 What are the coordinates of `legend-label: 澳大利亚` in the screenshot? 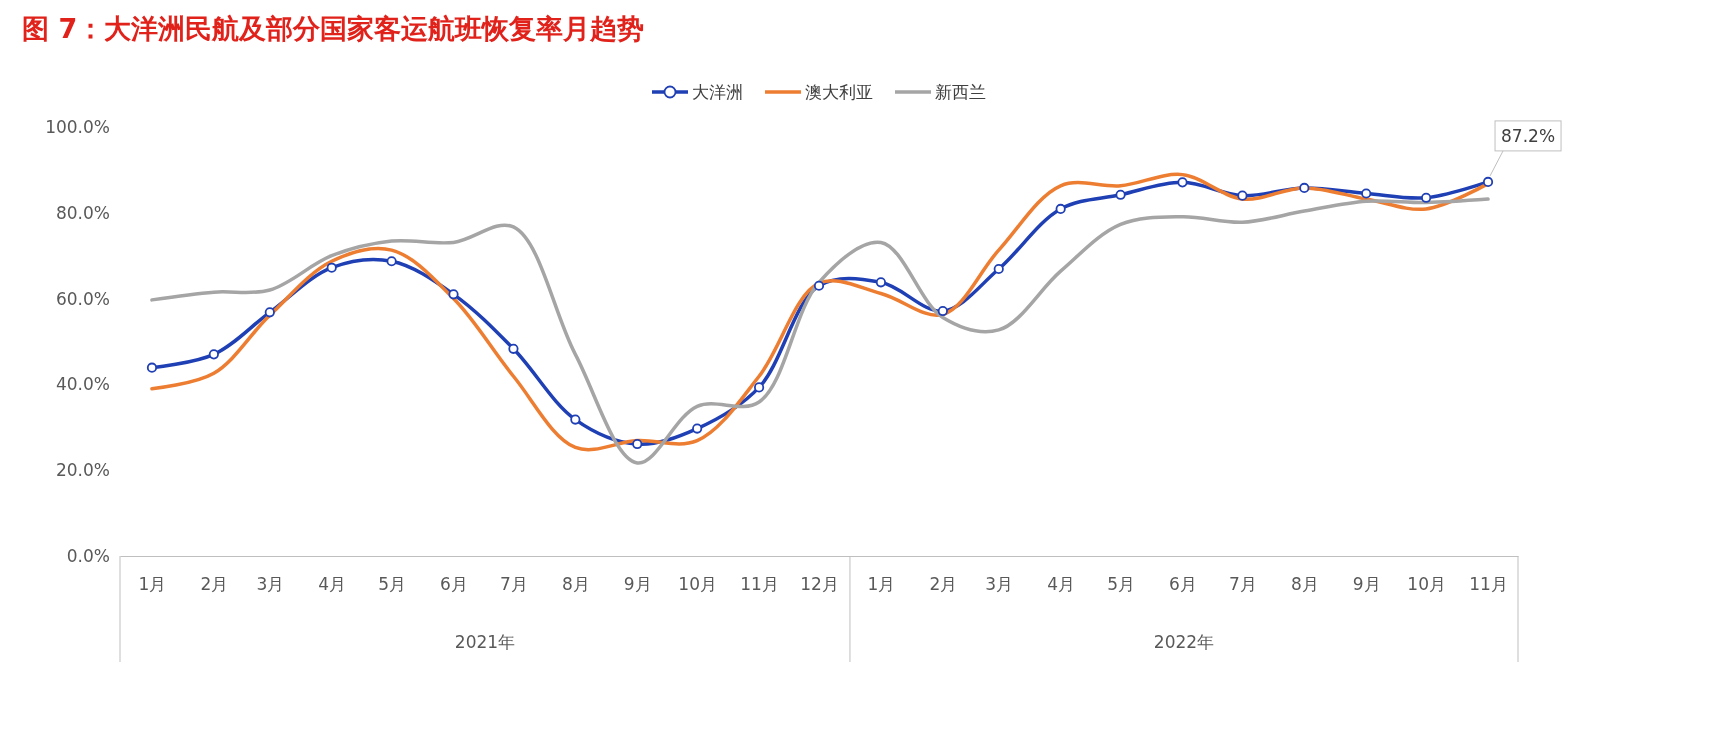 It's located at (839, 92).